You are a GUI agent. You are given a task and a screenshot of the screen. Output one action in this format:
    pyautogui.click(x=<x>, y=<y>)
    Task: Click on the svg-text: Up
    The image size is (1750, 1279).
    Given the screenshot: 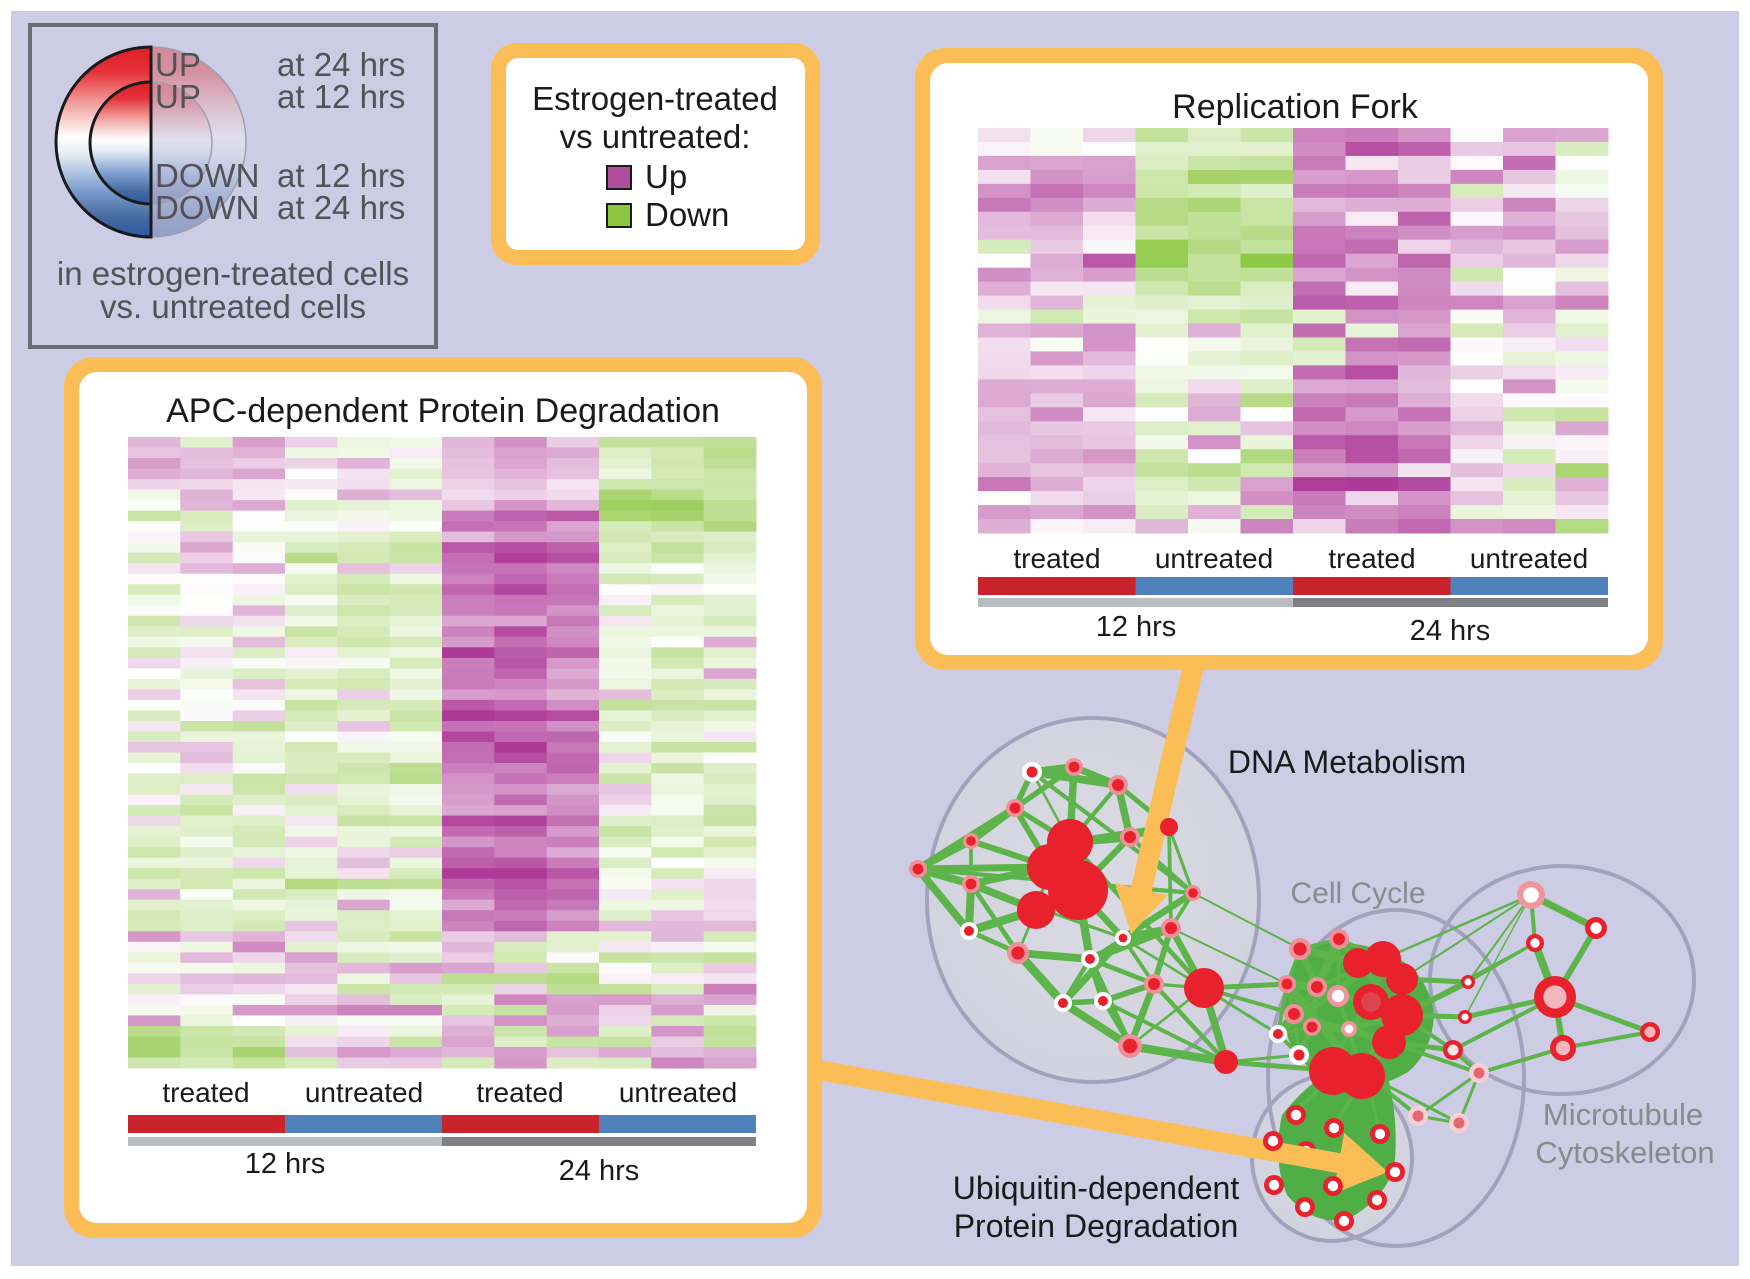 What is the action you would take?
    pyautogui.click(x=666, y=176)
    